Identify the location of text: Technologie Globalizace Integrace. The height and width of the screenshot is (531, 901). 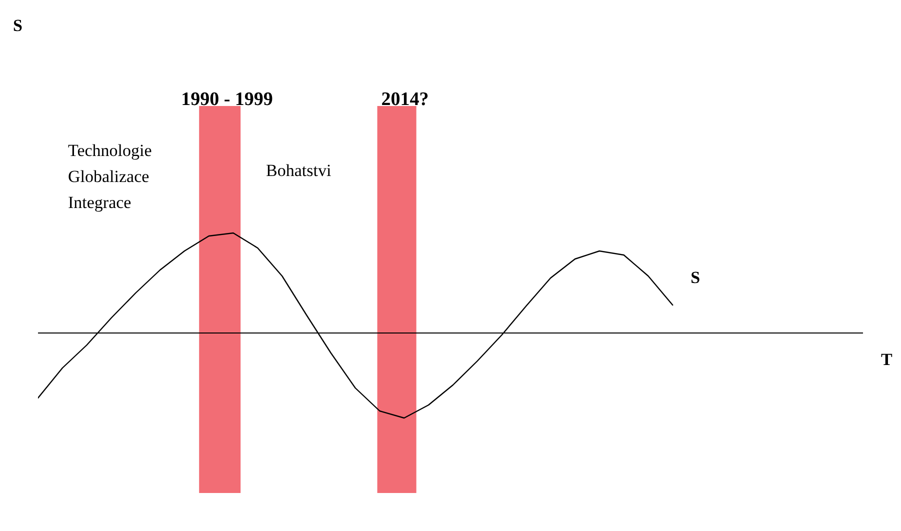
(110, 176).